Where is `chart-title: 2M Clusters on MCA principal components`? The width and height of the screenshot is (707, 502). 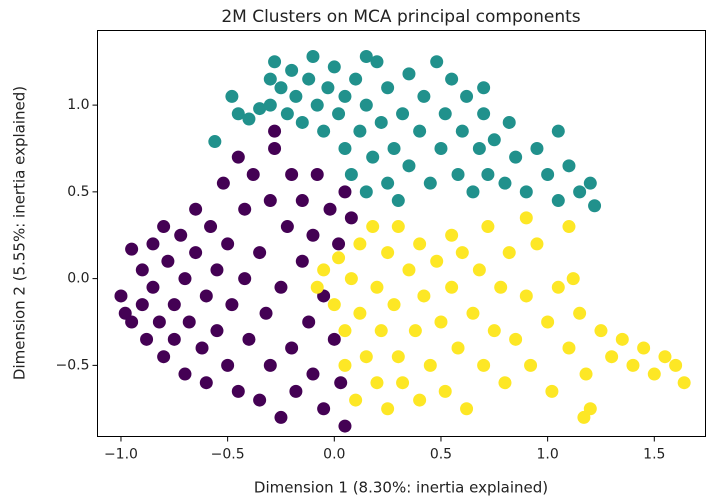
chart-title: 2M Clusters on MCA principal components is located at coordinates (400, 17).